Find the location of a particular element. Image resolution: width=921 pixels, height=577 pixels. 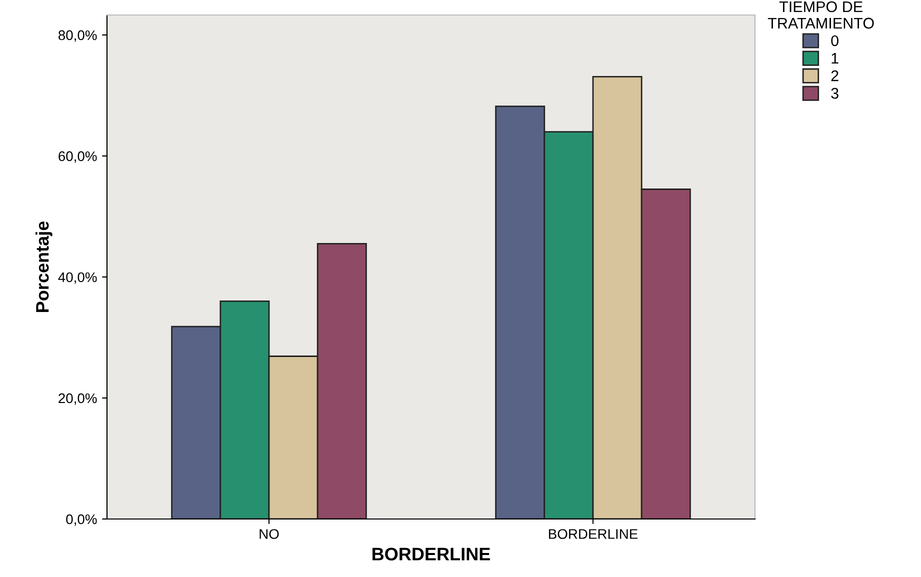

y-tick-label: 20,0% is located at coordinates (77, 399).